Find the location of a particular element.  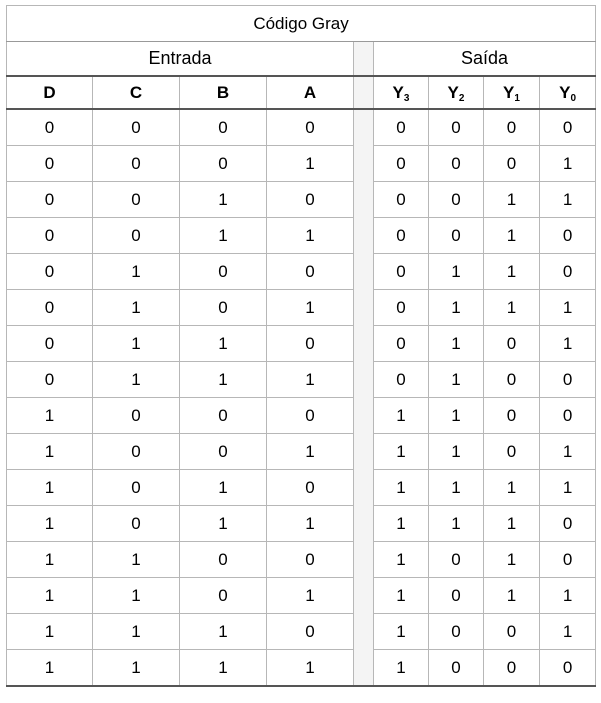

column-header-y1: Y1 is located at coordinates (511, 92).